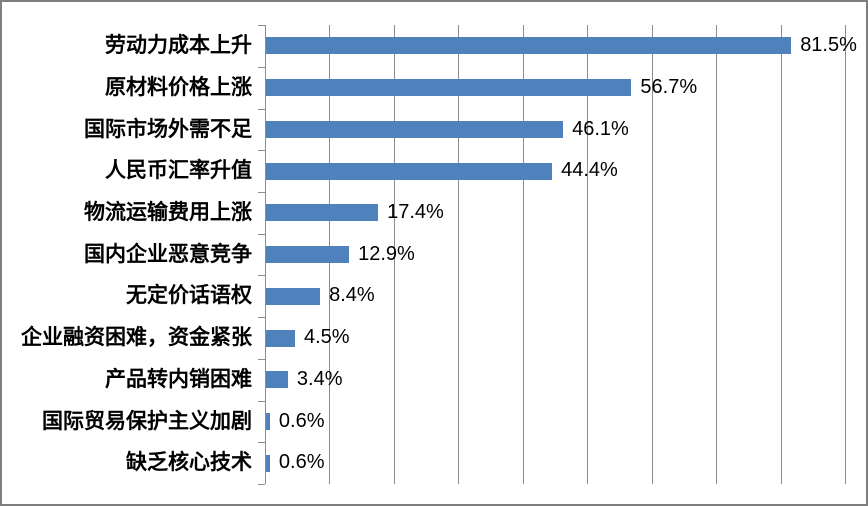  Describe the element at coordinates (189, 463) in the screenshot. I see `category-label: 缺乏核心技术` at that location.